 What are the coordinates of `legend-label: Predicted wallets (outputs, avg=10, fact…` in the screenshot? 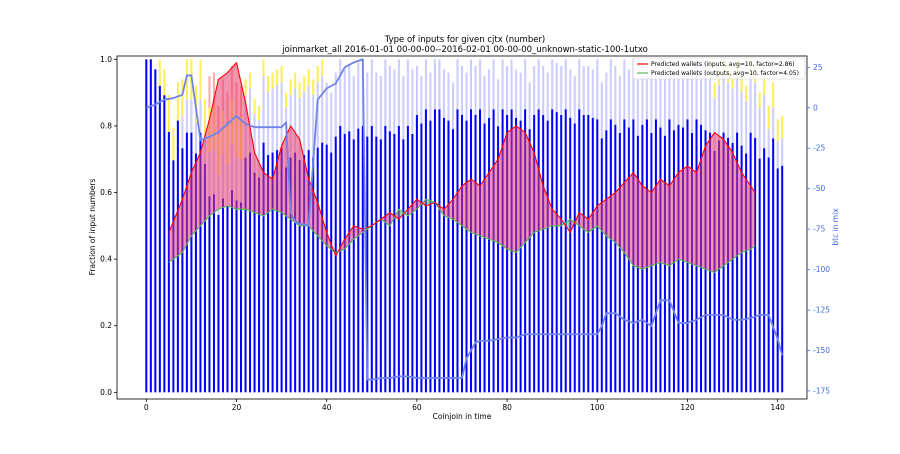 It's located at (725, 73).